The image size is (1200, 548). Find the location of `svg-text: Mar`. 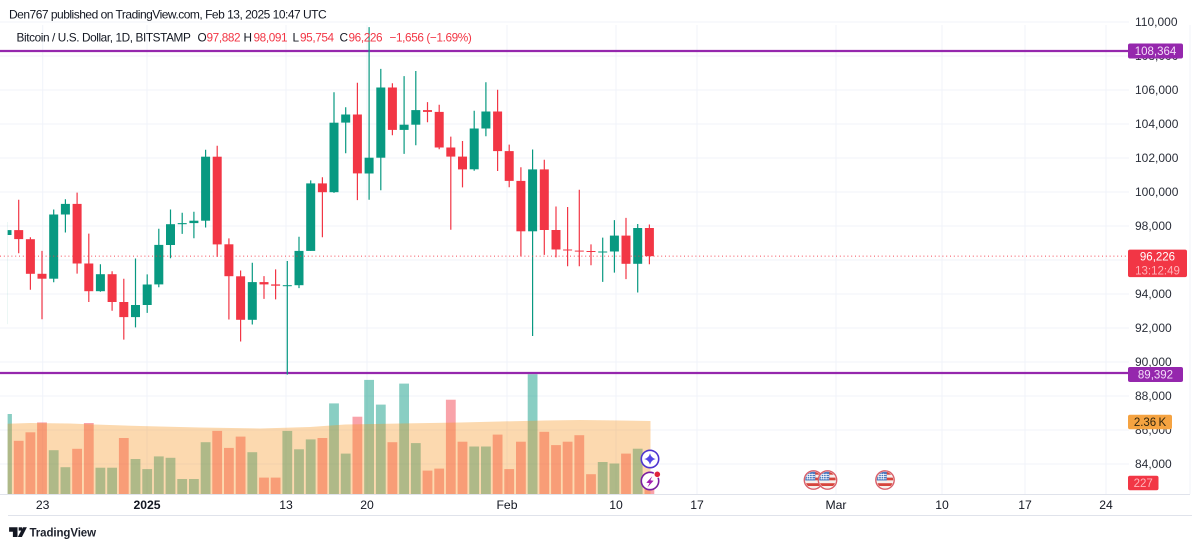

svg-text: Mar is located at coordinates (836, 505).